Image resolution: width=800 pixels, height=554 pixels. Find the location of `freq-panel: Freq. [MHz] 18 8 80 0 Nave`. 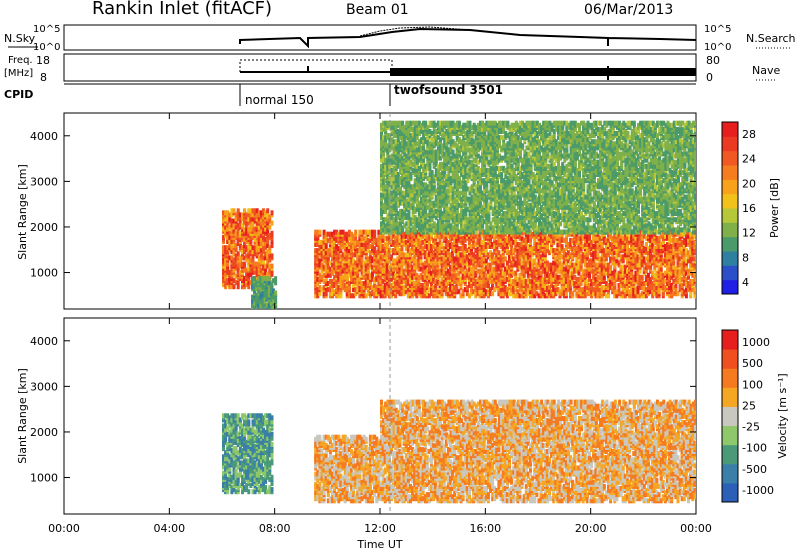

freq-panel: Freq. [MHz] 18 8 80 0 Nave is located at coordinates (392, 68).